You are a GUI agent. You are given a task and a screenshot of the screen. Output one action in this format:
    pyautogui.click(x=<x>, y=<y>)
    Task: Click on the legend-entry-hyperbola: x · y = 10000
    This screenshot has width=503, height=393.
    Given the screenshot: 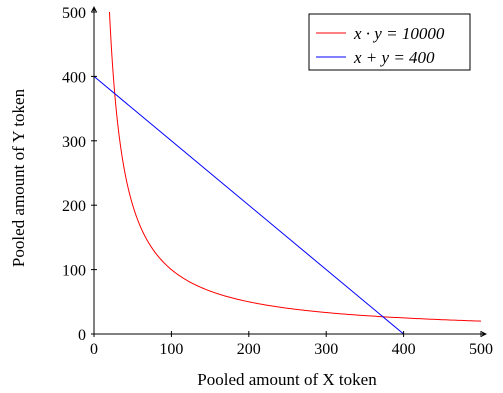 What is the action you would take?
    pyautogui.click(x=399, y=33)
    